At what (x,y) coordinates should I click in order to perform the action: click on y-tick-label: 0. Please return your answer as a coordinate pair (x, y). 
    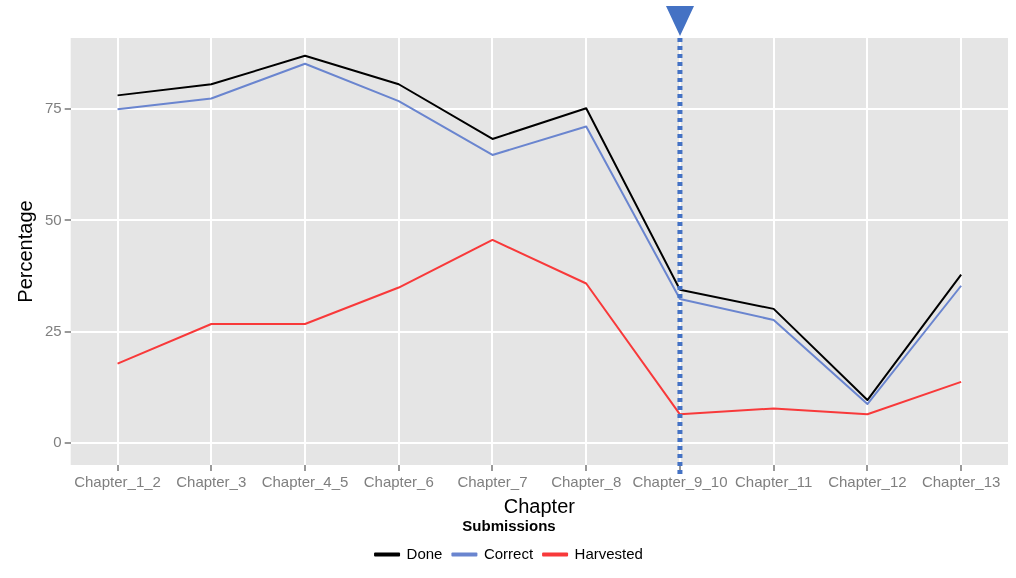
    Looking at the image, I should click on (57, 441).